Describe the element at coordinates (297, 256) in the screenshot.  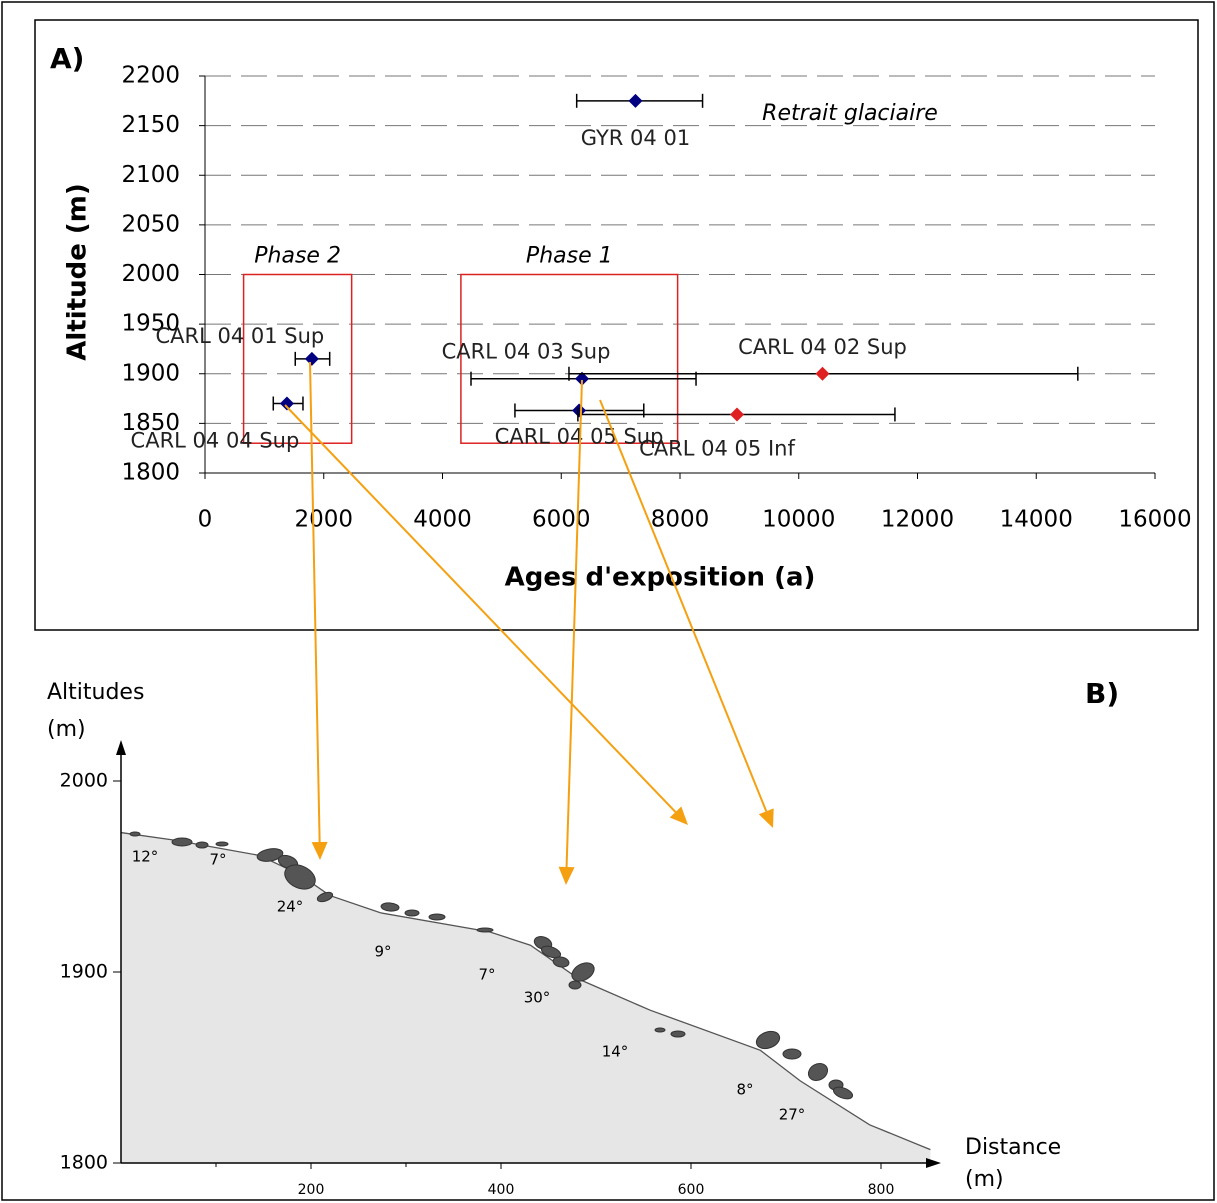
I see `phase-label: Phase 2` at that location.